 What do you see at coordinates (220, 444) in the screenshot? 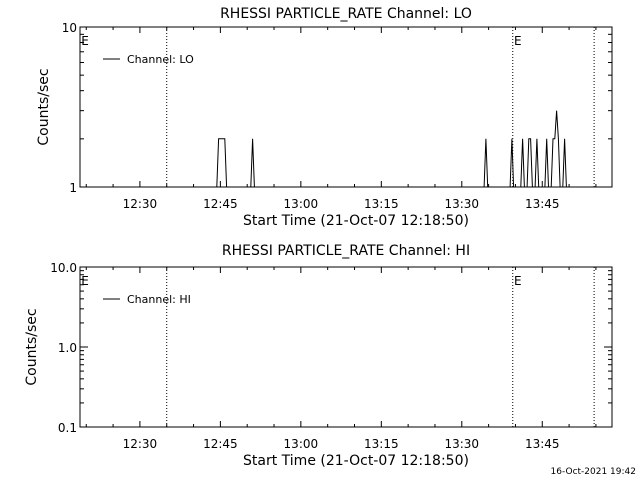
I see `panel-2-x-tick-label: 12:45` at bounding box center [220, 444].